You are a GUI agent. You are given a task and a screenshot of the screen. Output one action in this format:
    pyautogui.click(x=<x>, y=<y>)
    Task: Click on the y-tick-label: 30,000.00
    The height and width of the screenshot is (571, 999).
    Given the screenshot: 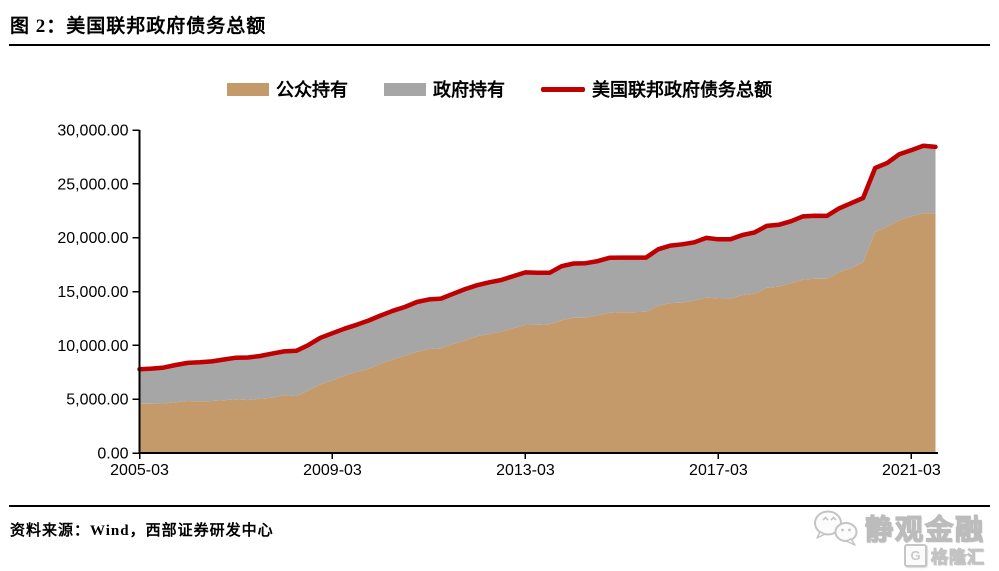 What is the action you would take?
    pyautogui.click(x=92, y=131)
    